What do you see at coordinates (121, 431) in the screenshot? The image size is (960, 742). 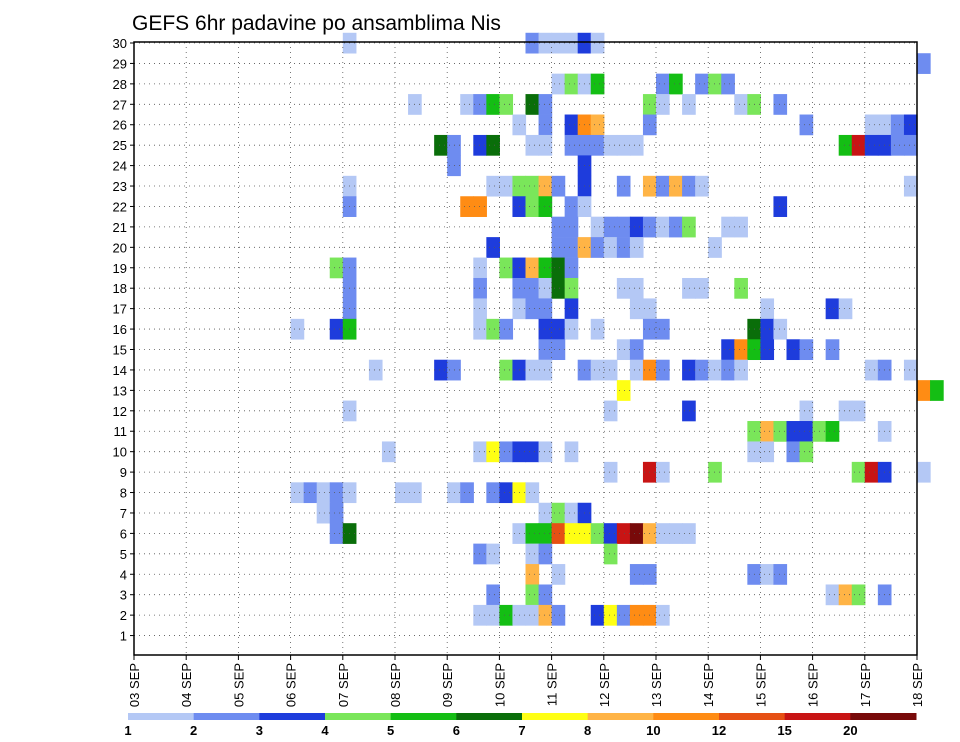 I see `y-tick-label: 11` at bounding box center [121, 431].